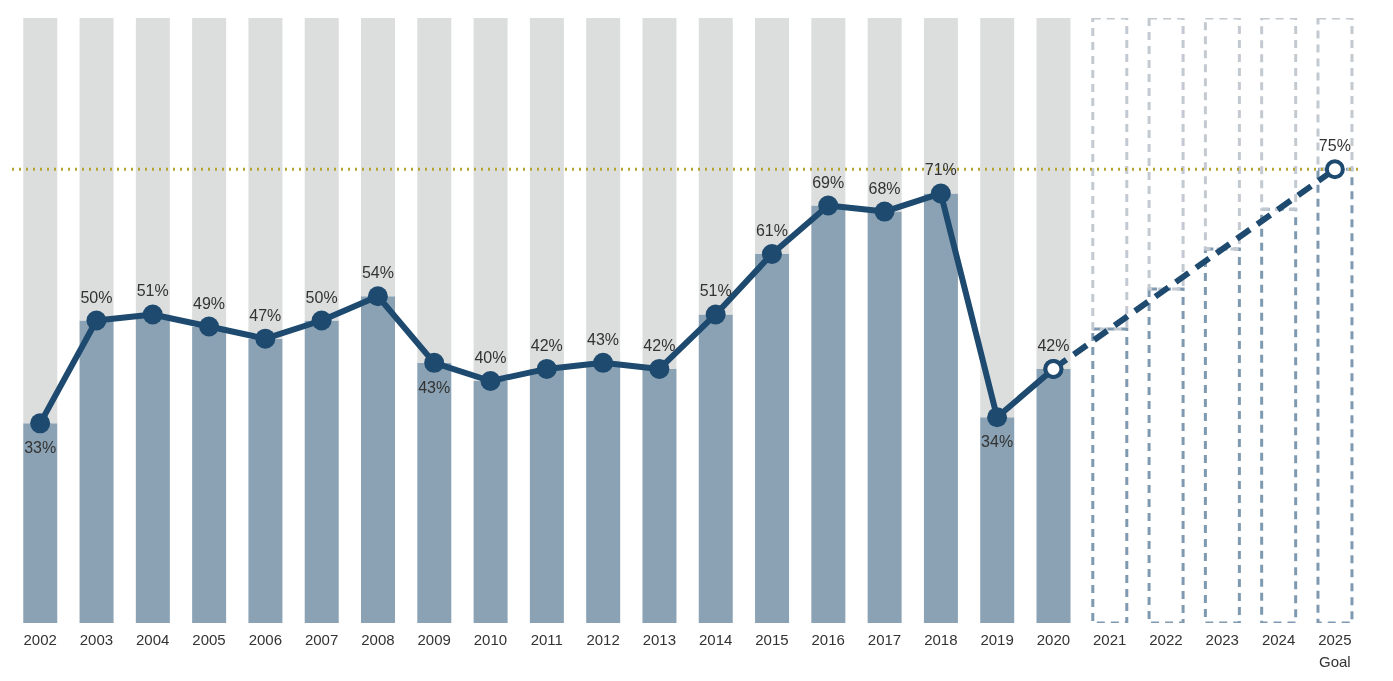 This screenshot has height=681, width=1393. Describe the element at coordinates (96, 639) in the screenshot. I see `x-tick-label: 2003` at that location.